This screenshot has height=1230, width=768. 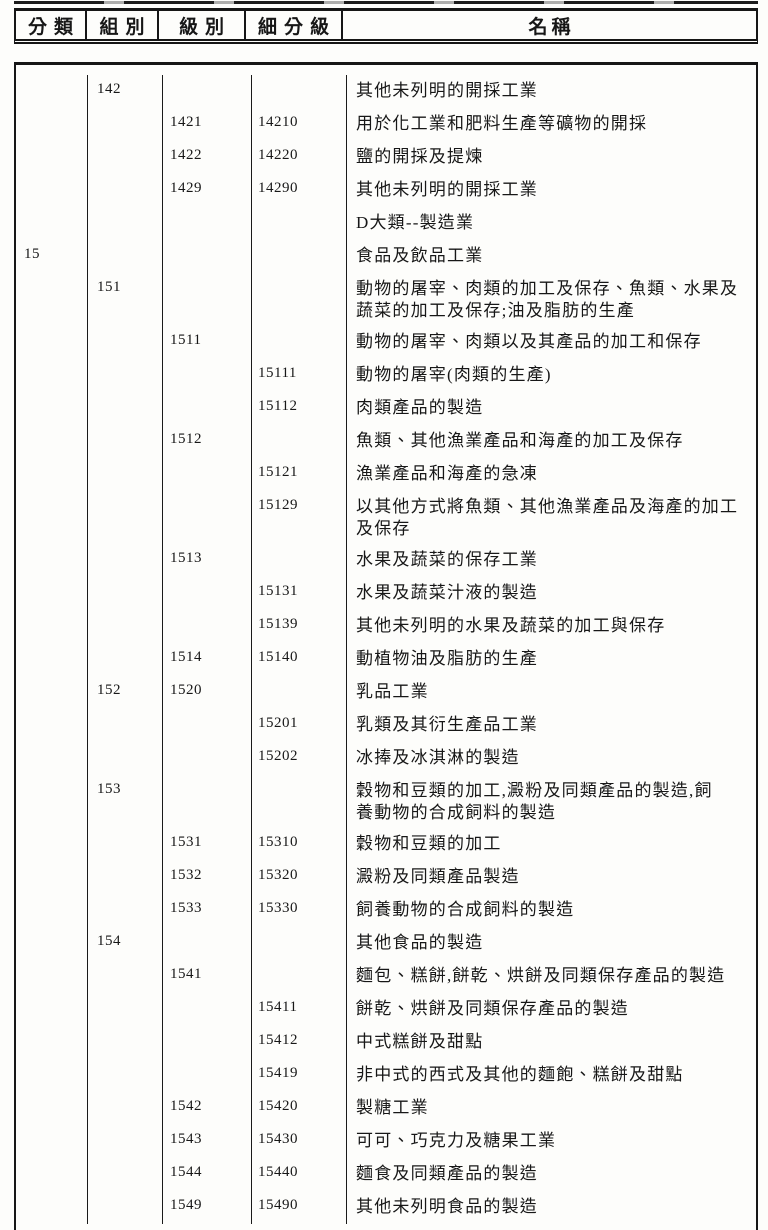 I want to click on table-row: 15411 餅乾、烘餅及同類保存產品的製造, so click(x=386, y=1009).